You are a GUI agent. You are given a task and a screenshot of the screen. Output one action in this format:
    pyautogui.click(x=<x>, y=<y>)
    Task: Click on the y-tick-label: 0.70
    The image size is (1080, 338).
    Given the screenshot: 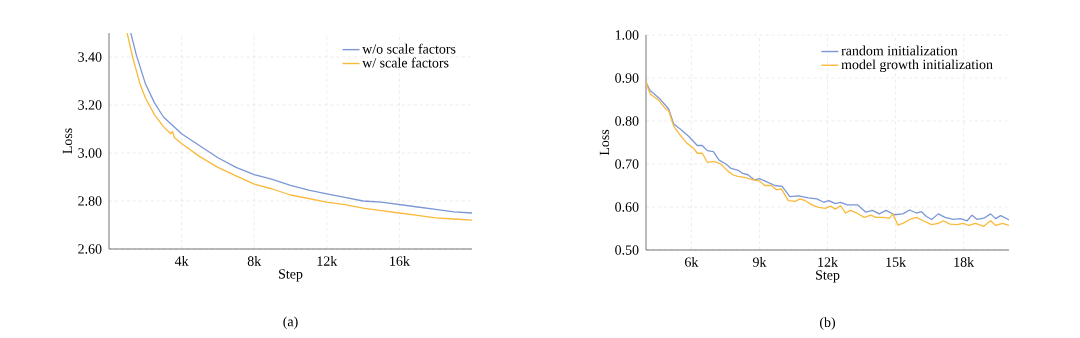 What is the action you would take?
    pyautogui.click(x=627, y=164)
    